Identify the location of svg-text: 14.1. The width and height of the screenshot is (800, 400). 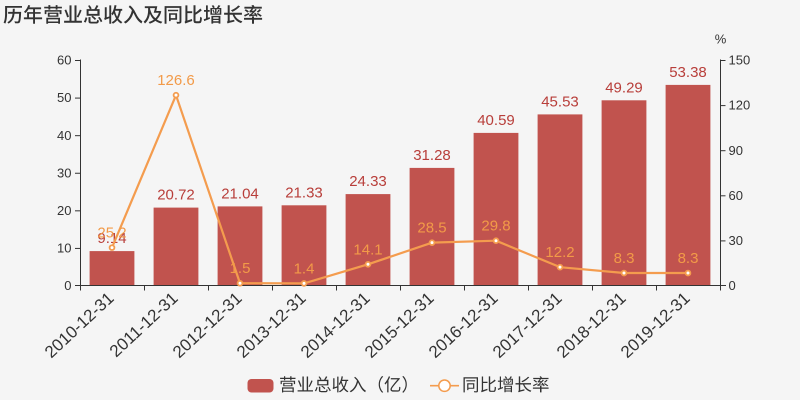
(367, 249).